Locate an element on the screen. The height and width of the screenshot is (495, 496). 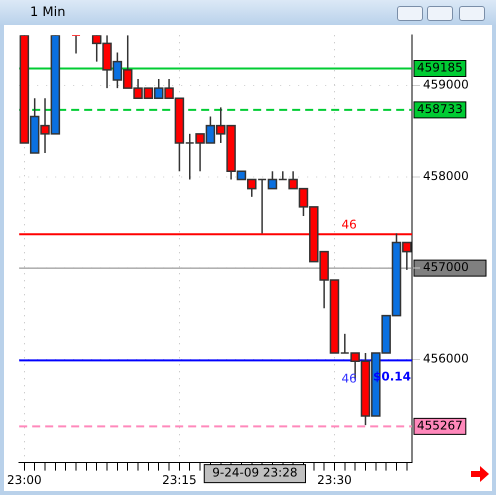
chart-title: 1 Min is located at coordinates (48, 12).